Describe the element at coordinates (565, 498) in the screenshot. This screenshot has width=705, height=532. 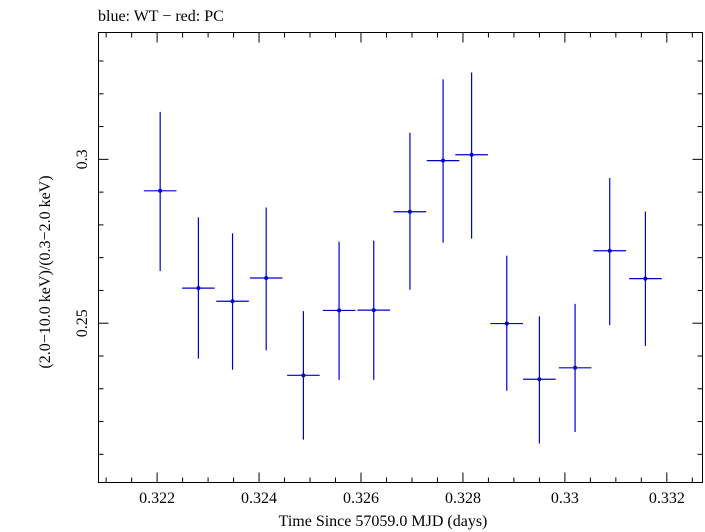
I see `x-tick-label: 0.33` at that location.